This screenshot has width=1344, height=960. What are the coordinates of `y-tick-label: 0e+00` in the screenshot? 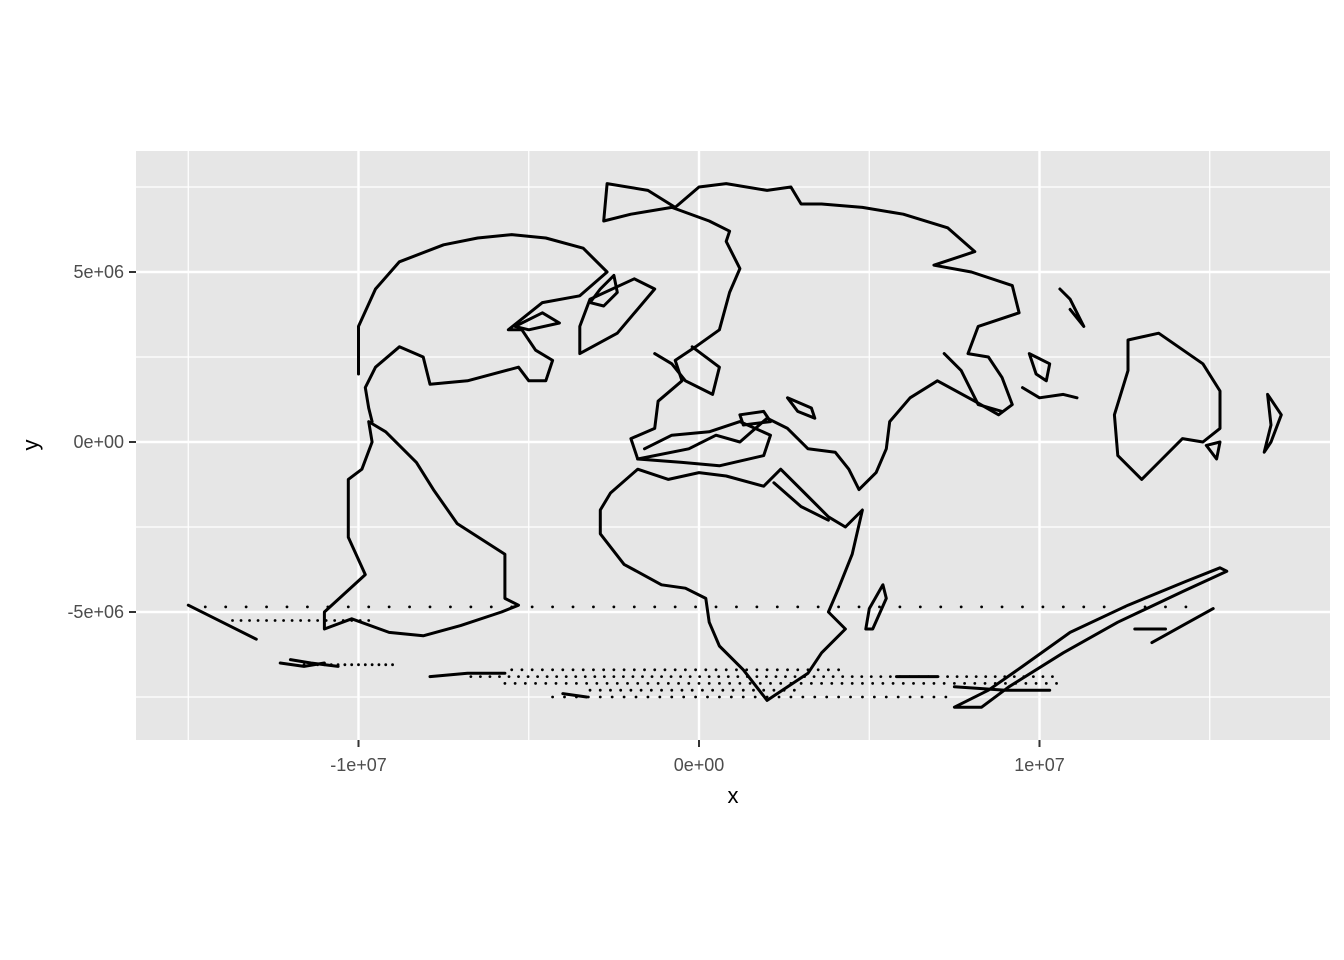 It's located at (98, 442).